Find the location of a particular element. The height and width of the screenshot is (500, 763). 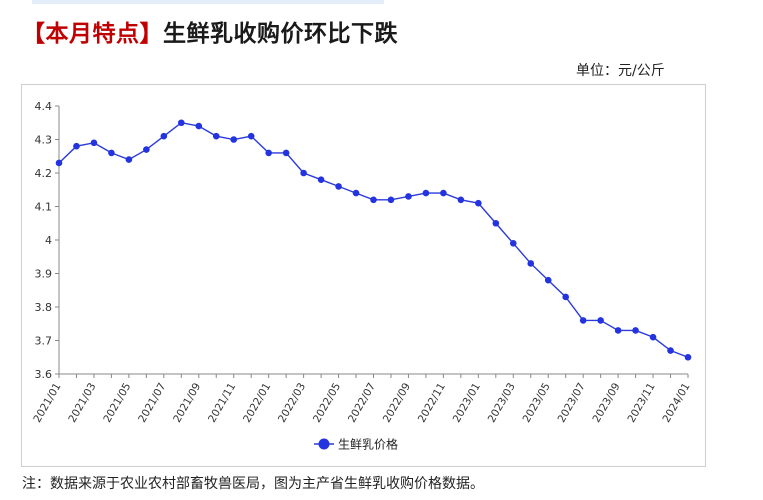

x-tick-label: 2021/11 is located at coordinates (222, 403).